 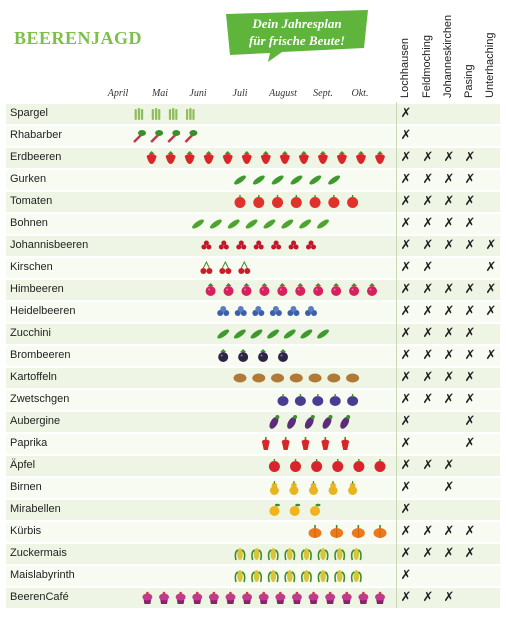 I want to click on cherry-icon, so click(x=206, y=267).